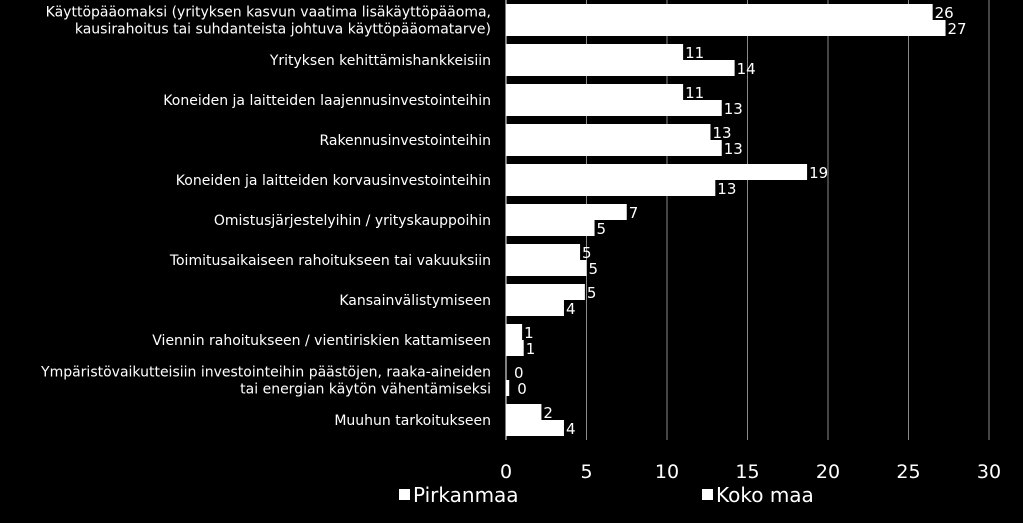  Describe the element at coordinates (721, 133) in the screenshot. I see `value-label-pirkanmaa: 13` at that location.